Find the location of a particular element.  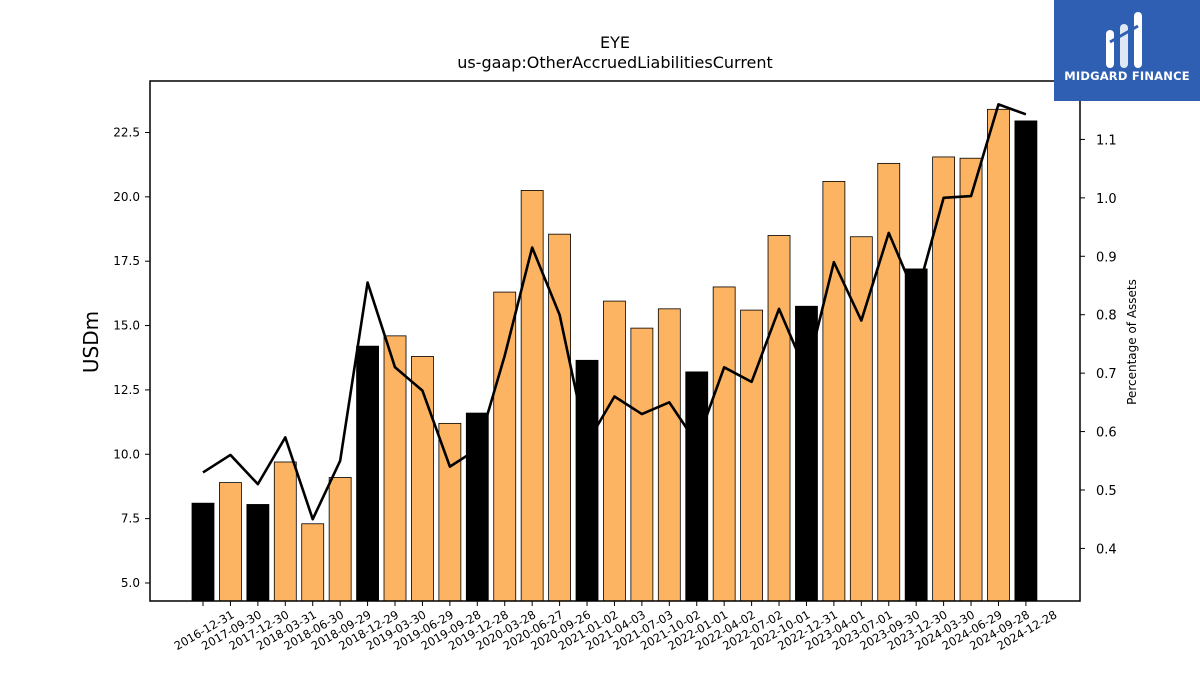

logo-text: MIDGARD FINANCE is located at coordinates (1127, 76).